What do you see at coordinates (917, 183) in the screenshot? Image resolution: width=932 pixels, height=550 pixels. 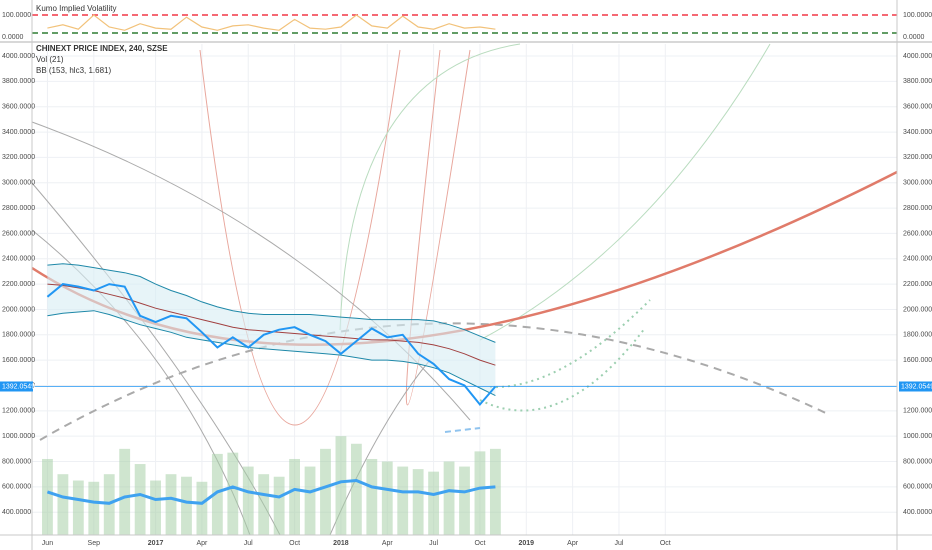 I see `y-tick-label-right: 3000.0000` at bounding box center [917, 183].